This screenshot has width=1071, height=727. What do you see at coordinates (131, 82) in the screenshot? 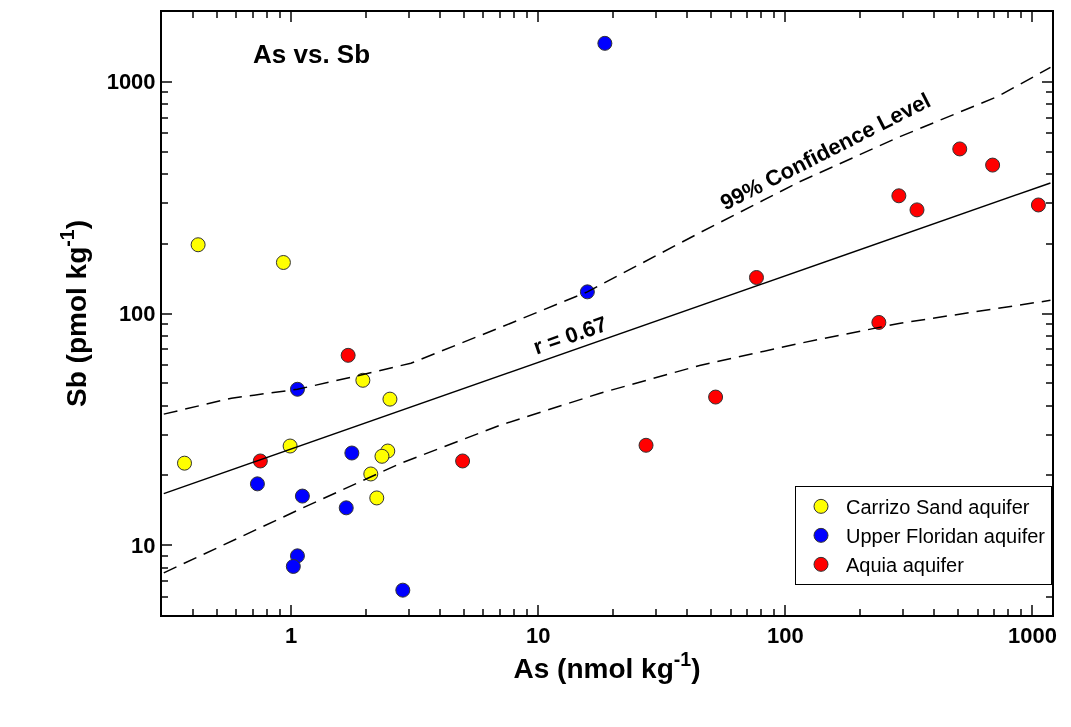
I see `y-tick-label: 1000` at bounding box center [131, 82].